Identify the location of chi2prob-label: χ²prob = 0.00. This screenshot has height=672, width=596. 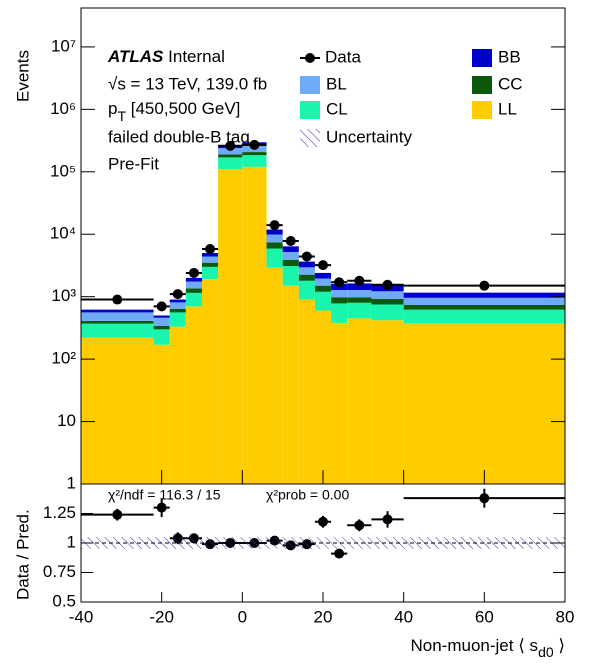
(307, 495).